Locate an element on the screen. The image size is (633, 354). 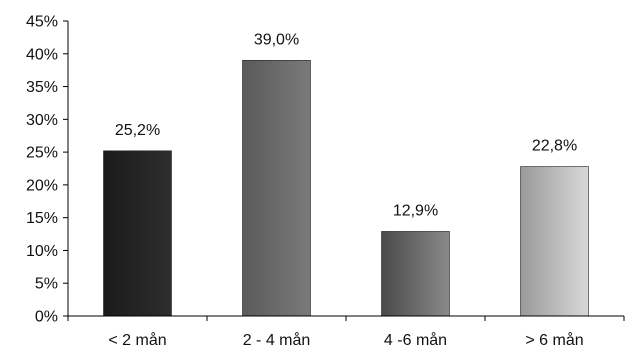
data-label: 25,2% is located at coordinates (137, 130).